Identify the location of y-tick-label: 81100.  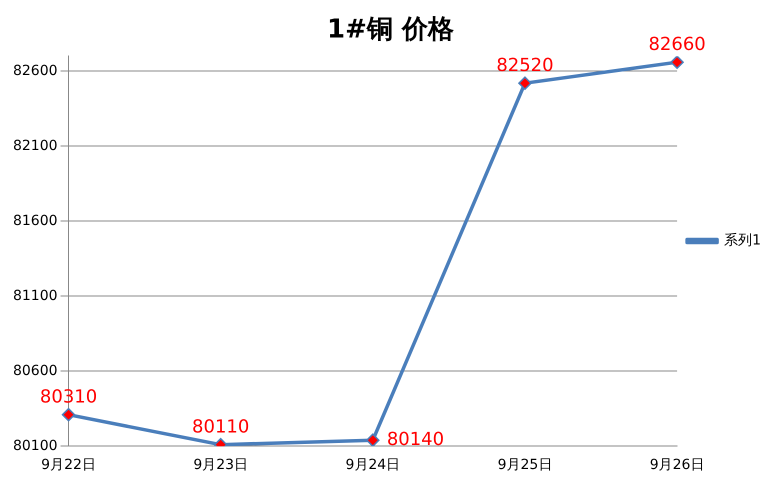
(35, 296).